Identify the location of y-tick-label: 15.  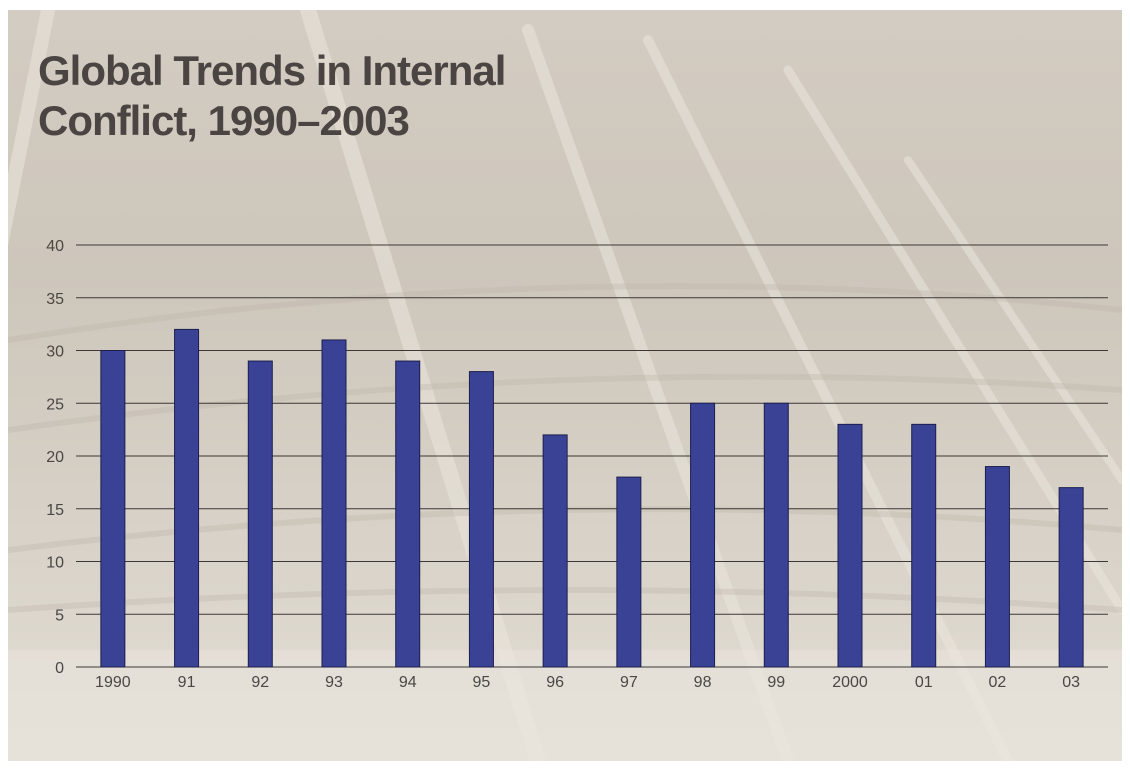
(55, 510).